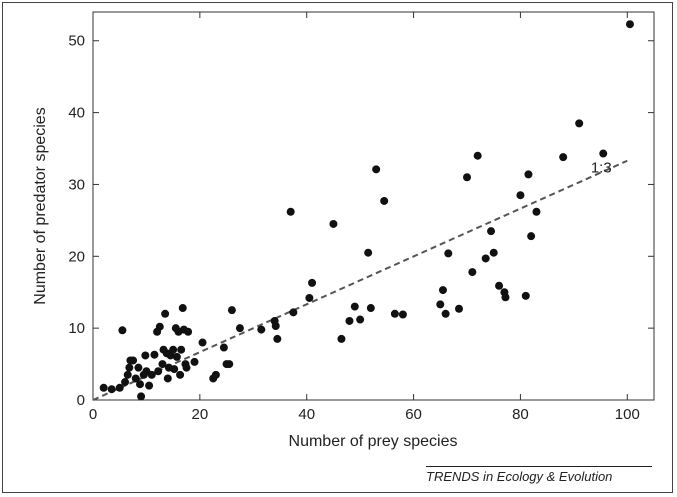  Describe the element at coordinates (76, 328) in the screenshot. I see `y-tick-label: 10` at that location.